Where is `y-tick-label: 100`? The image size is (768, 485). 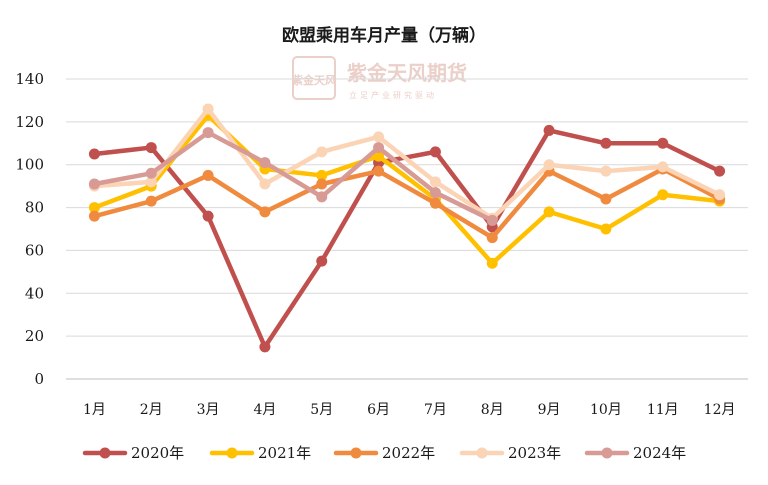
y-tick-label: 100 is located at coordinates (29, 165).